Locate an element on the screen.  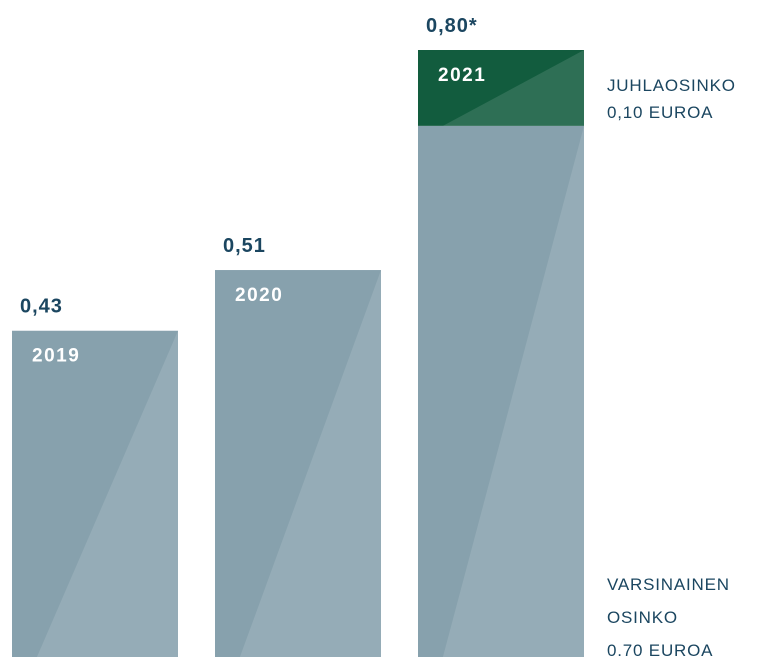
year-label: 2019 is located at coordinates (56, 356).